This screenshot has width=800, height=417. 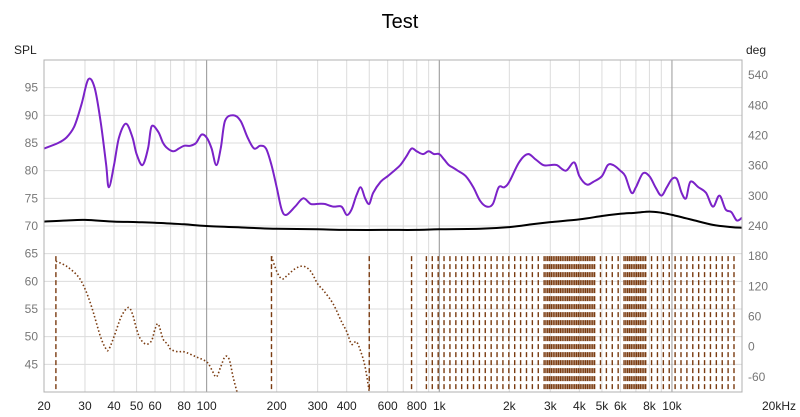 What do you see at coordinates (32, 364) in the screenshot?
I see `left-tick-label: 45` at bounding box center [32, 364].